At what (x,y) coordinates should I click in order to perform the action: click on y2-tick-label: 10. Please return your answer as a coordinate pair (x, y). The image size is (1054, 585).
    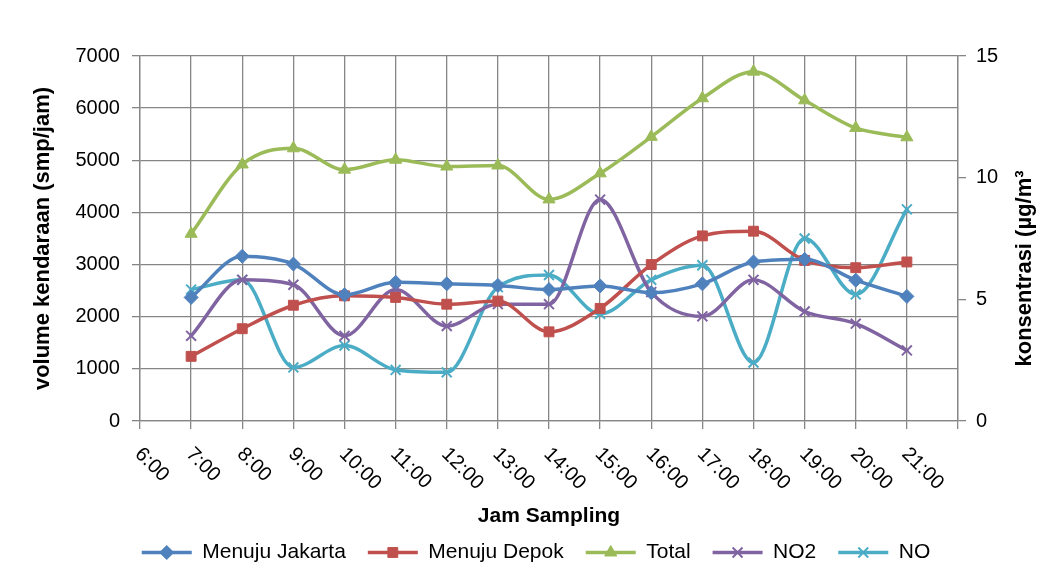
    Looking at the image, I should click on (987, 176).